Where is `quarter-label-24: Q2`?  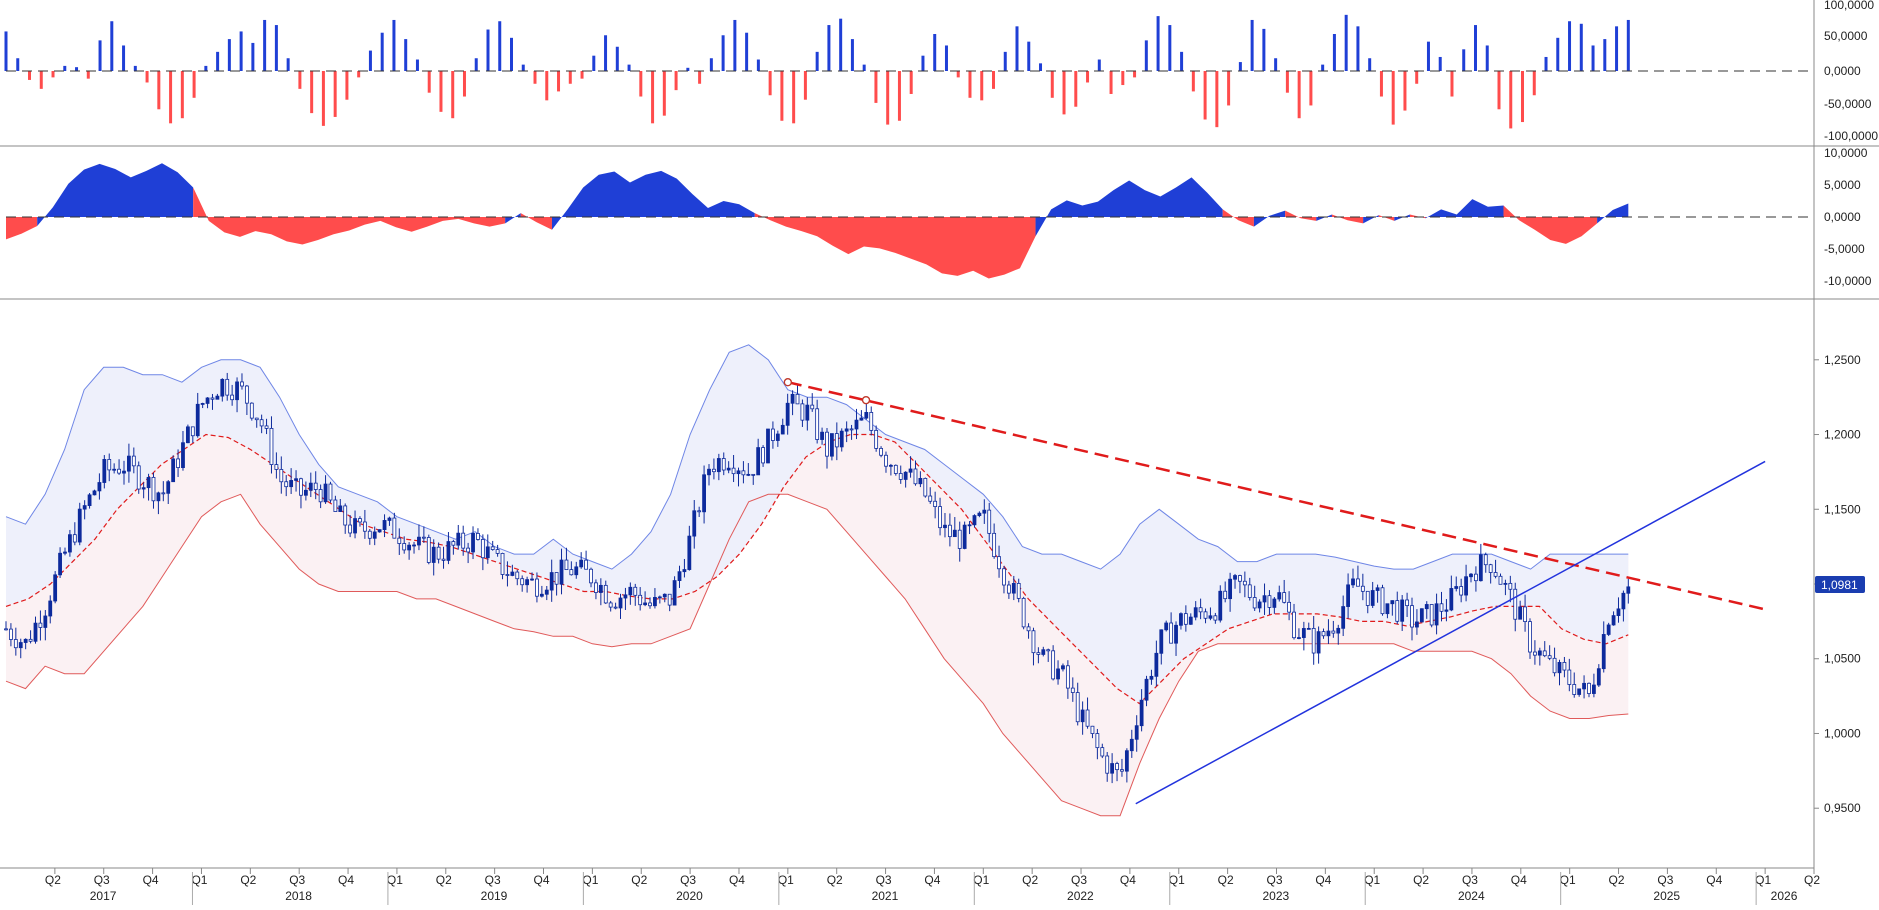 quarter-label-24: Q2 is located at coordinates (1226, 880).